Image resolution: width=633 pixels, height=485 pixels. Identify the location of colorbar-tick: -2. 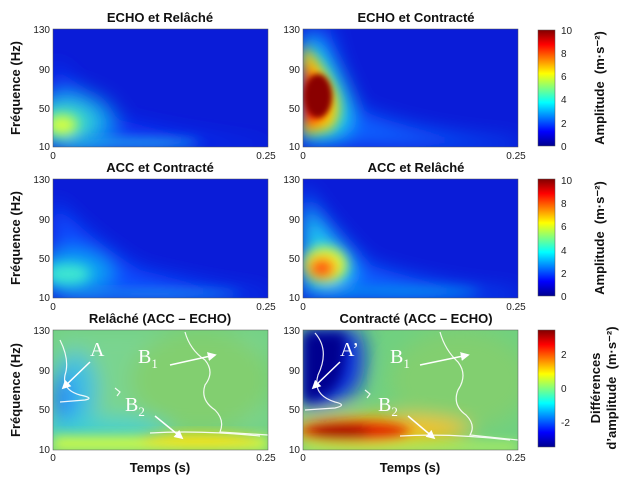
(565, 423).